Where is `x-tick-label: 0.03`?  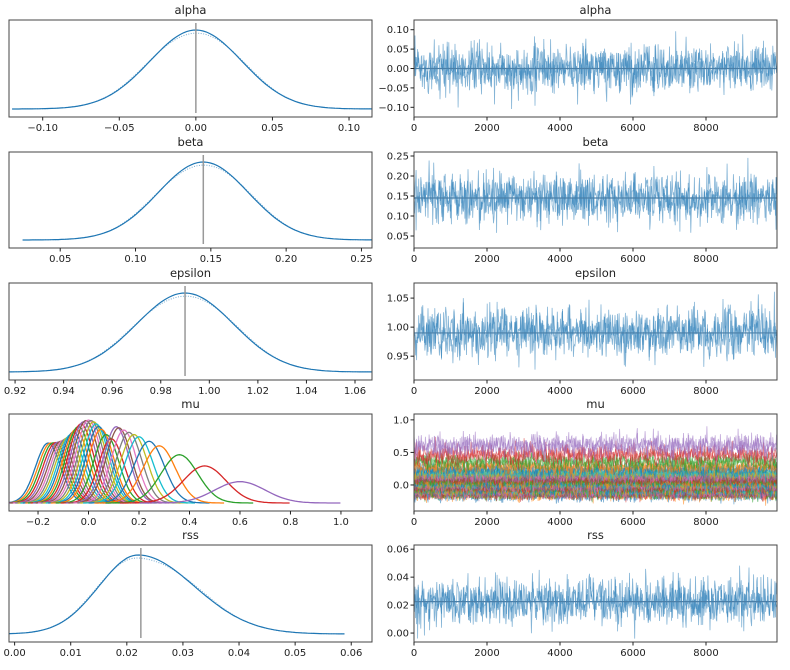
x-tick-label: 0.03 is located at coordinates (183, 653).